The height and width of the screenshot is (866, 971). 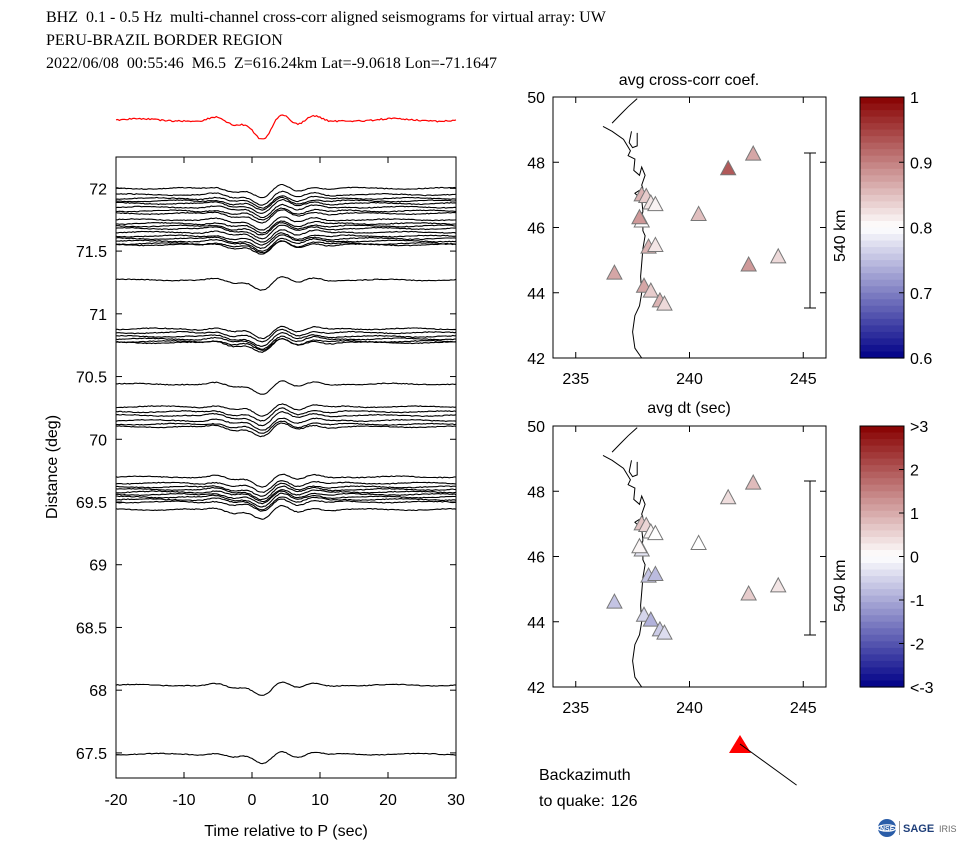 I want to click on colorbar-tick-label: 0.9, so click(x=921, y=163).